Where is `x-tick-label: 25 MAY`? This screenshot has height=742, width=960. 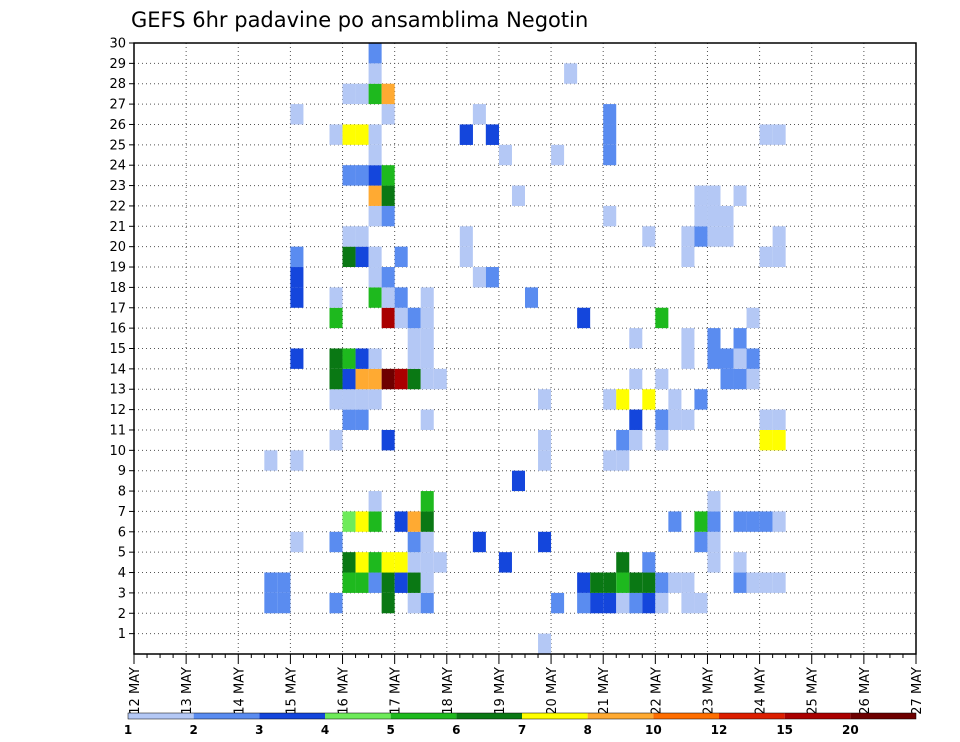 x-tick-label: 25 MAY is located at coordinates (813, 691).